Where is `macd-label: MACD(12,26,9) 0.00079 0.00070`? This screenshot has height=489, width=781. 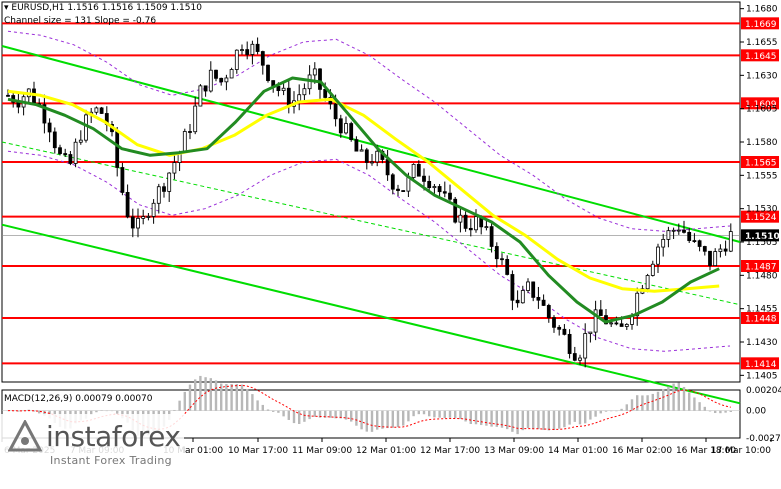
macd-label: MACD(12,26,9) 0.00079 0.00070 is located at coordinates (78, 399).